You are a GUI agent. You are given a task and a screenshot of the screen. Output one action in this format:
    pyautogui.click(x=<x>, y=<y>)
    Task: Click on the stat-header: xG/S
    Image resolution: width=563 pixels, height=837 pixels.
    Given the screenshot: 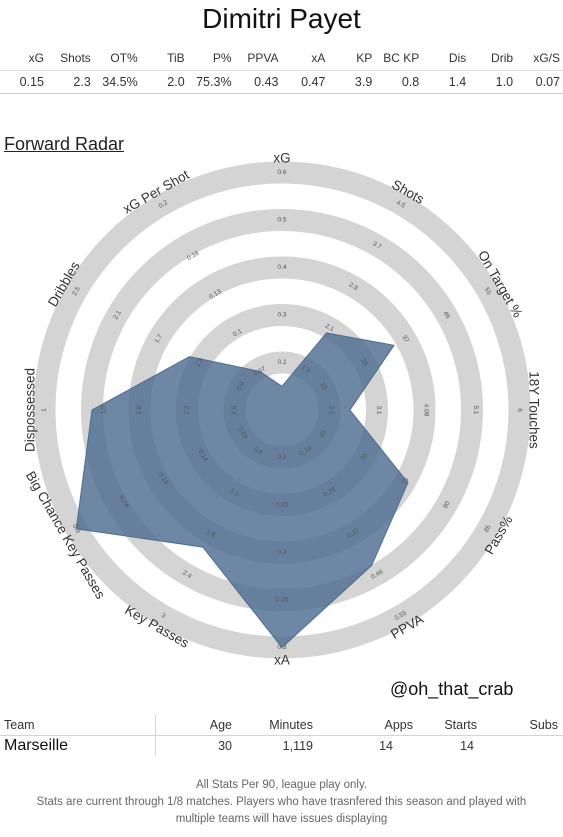 What is the action you would take?
    pyautogui.click(x=546, y=58)
    